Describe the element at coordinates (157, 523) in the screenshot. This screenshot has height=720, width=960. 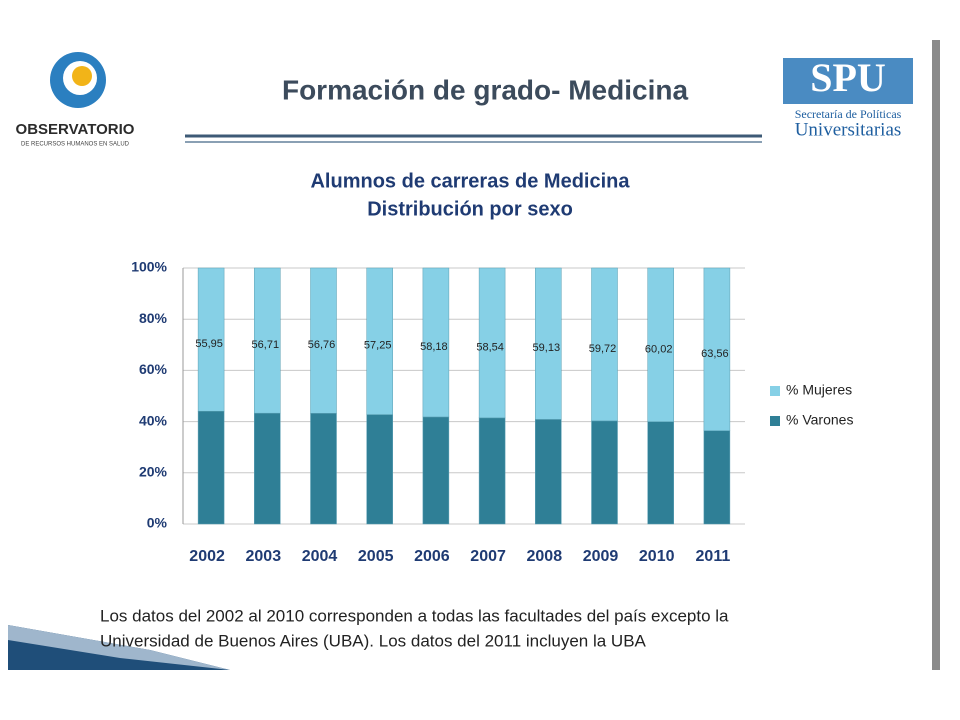
I see `y-tick-label: 0%` at that location.